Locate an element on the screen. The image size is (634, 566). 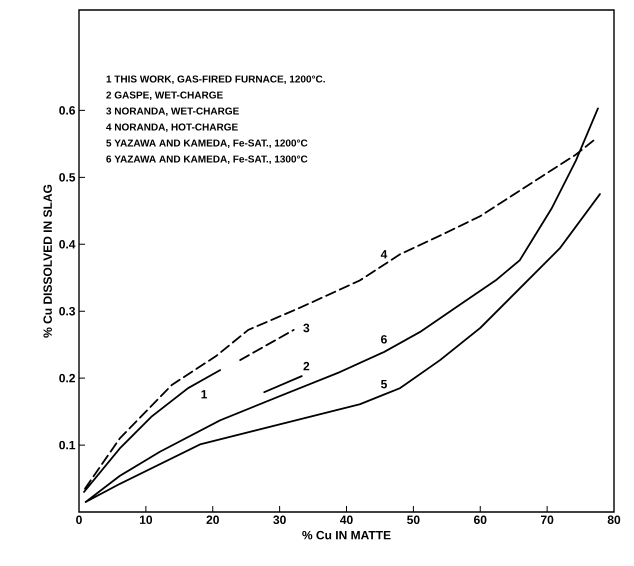
annotation: 3 NORANDA, WET-CHARGE is located at coordinates (172, 111).